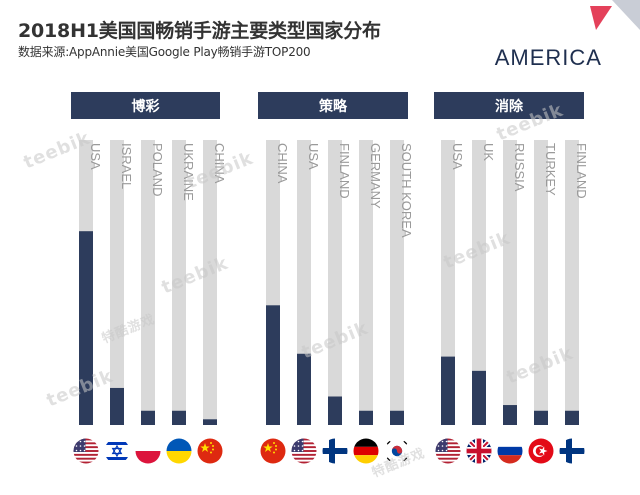 The width and height of the screenshot is (640, 495). I want to click on ukraine-flag-icon, so click(179, 451).